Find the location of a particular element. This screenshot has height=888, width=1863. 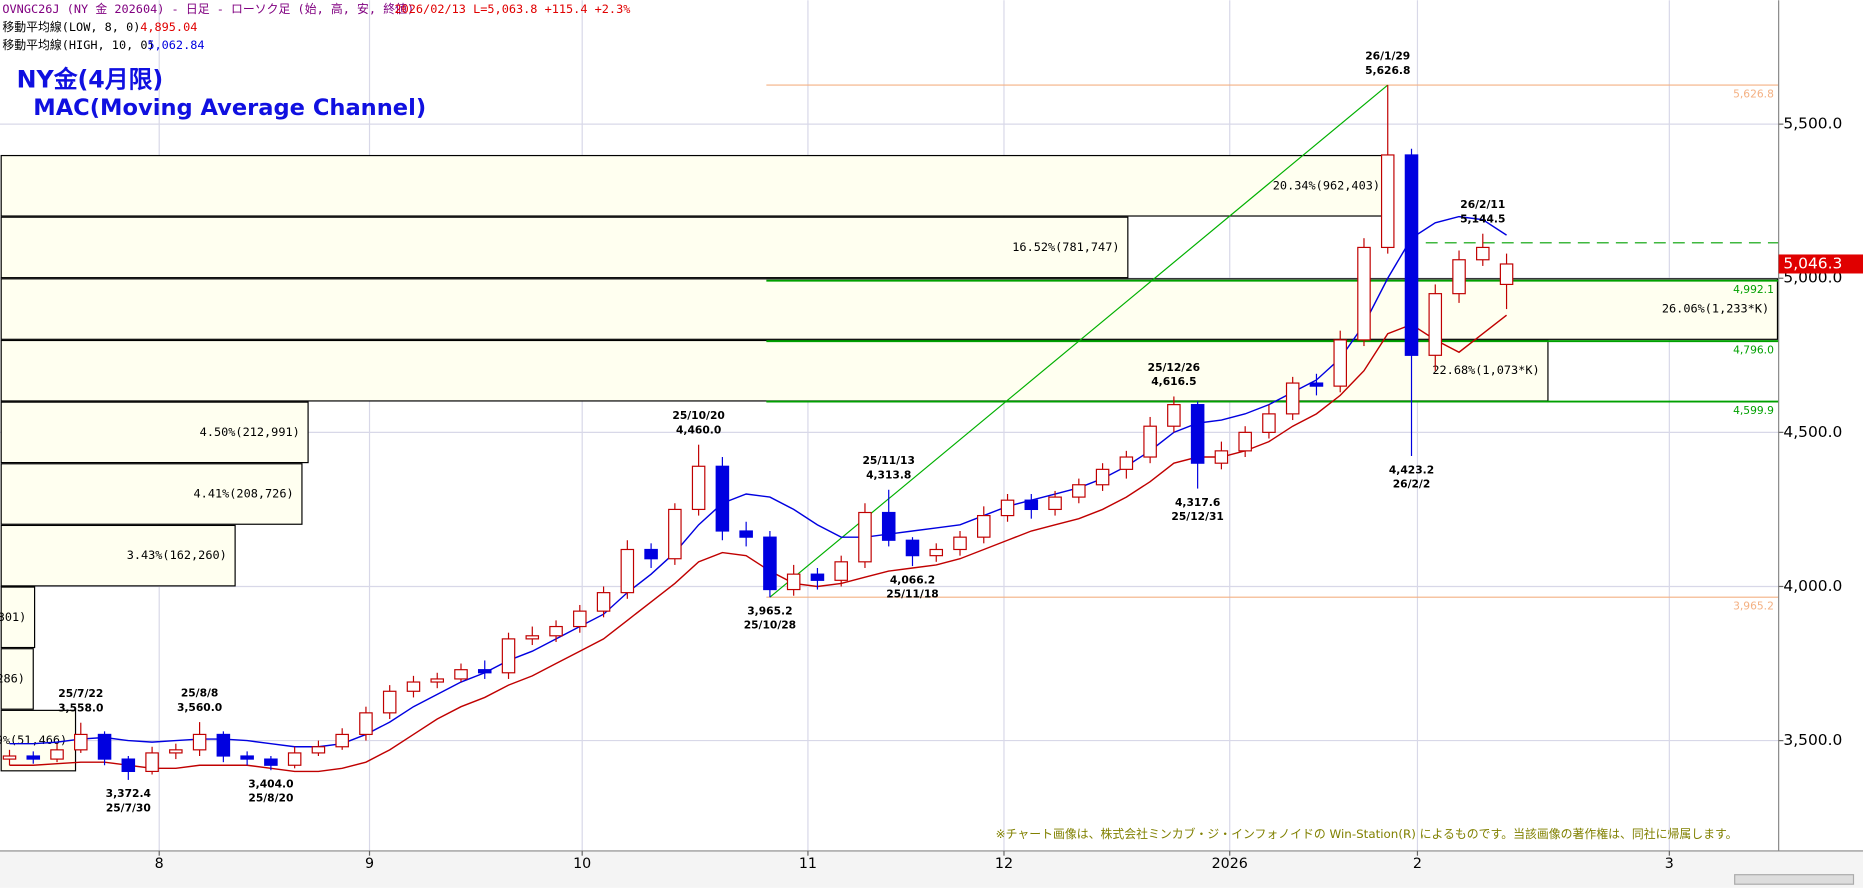

ma-high-name: 移動平均線(HIGH, 10, 0) is located at coordinates (78, 45).